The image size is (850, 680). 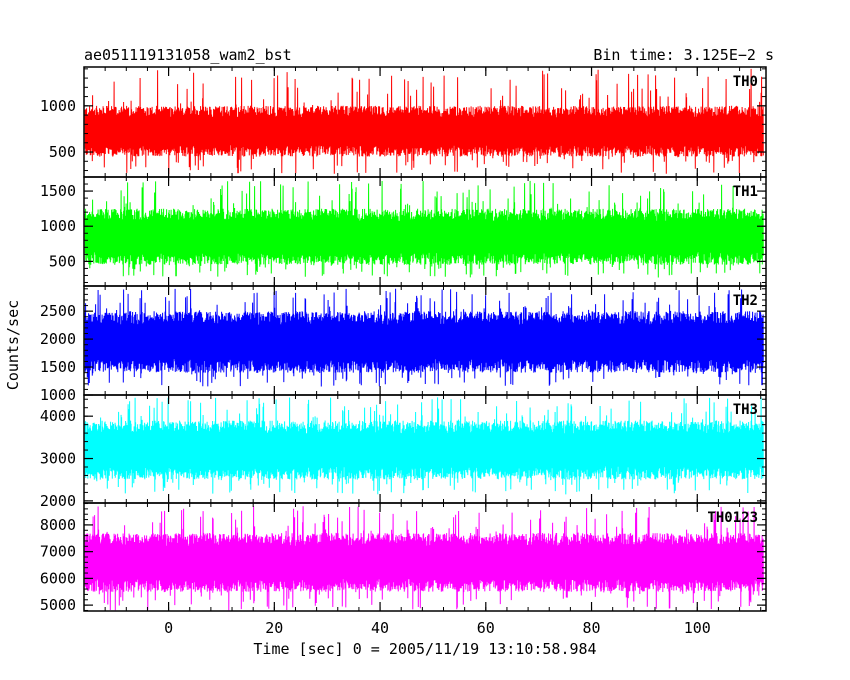 I want to click on panel-label-th0: TH0, so click(x=745, y=82).